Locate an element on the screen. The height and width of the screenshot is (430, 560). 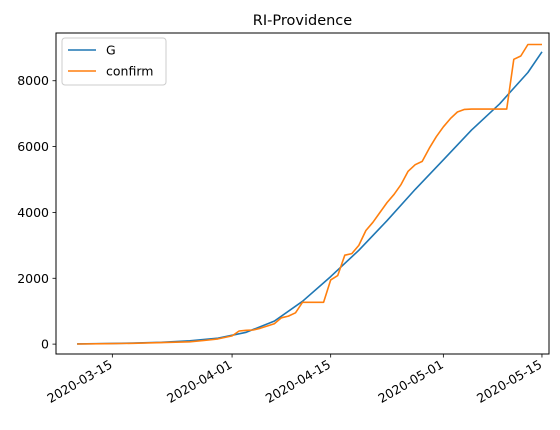
y-tick-label: 8000 is located at coordinates (33, 80).